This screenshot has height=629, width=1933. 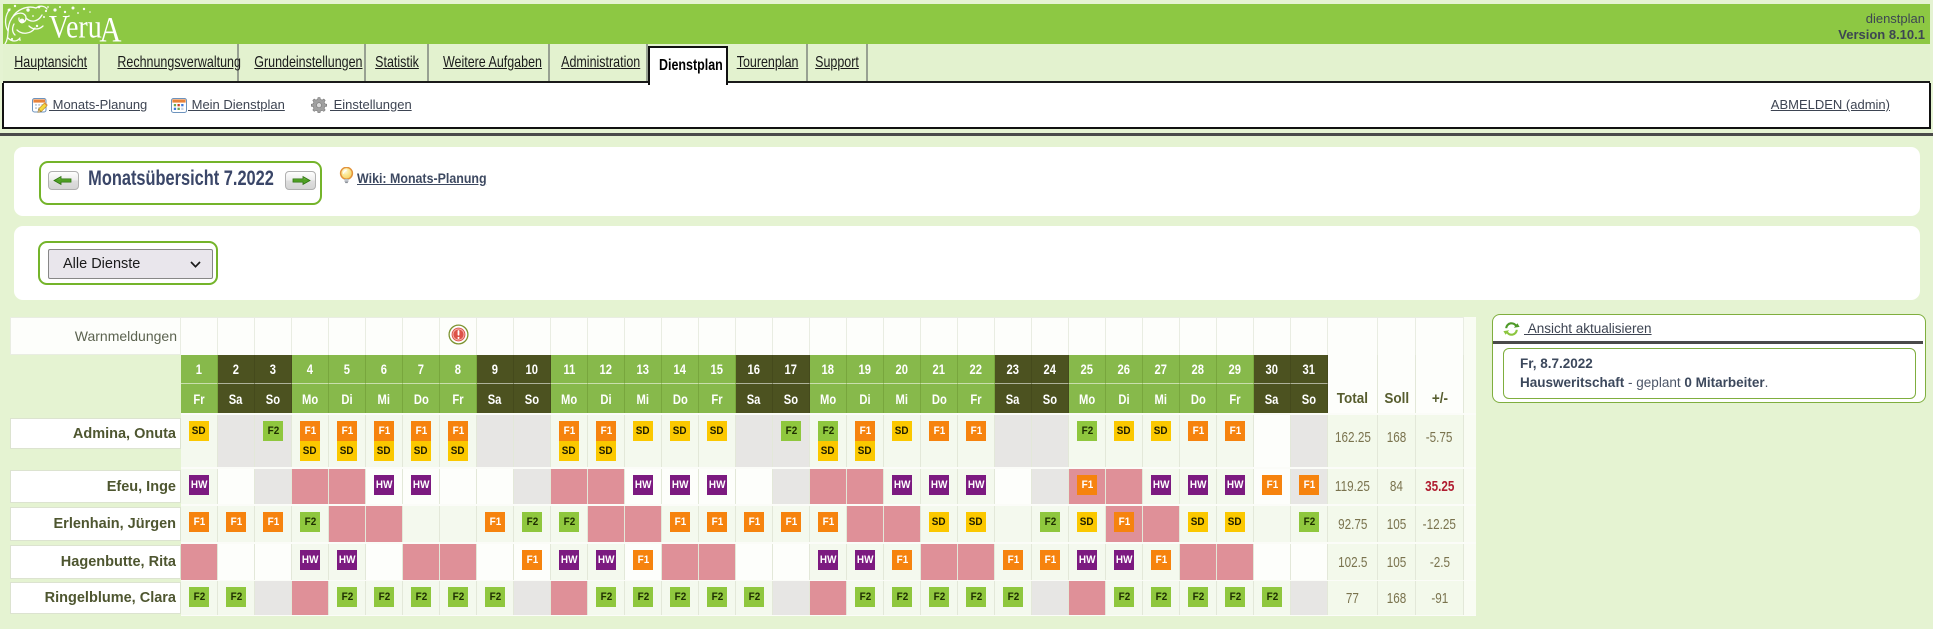 What do you see at coordinates (110, 27) in the screenshot?
I see `svg-text: A` at bounding box center [110, 27].